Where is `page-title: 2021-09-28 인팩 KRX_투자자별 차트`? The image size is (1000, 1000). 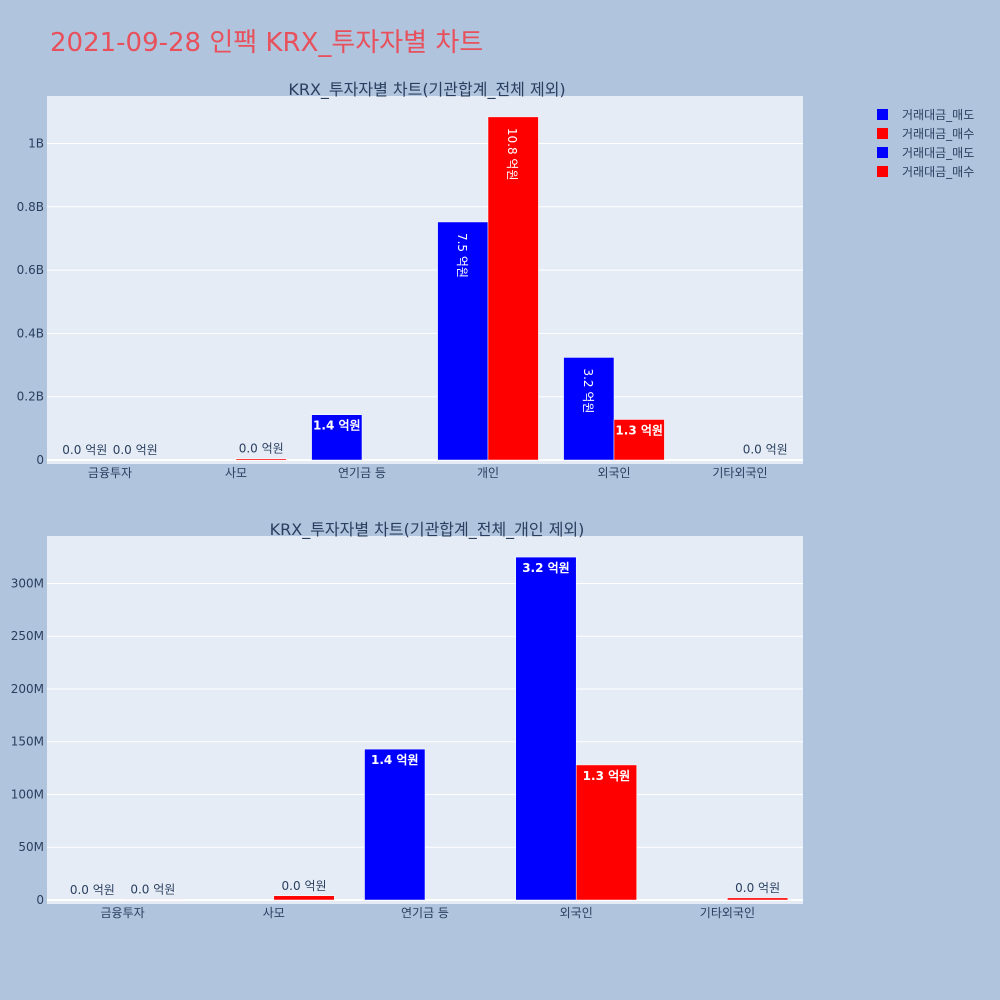
page-title: 2021-09-28 인팩 KRX_투자자별 차트 is located at coordinates (267, 43).